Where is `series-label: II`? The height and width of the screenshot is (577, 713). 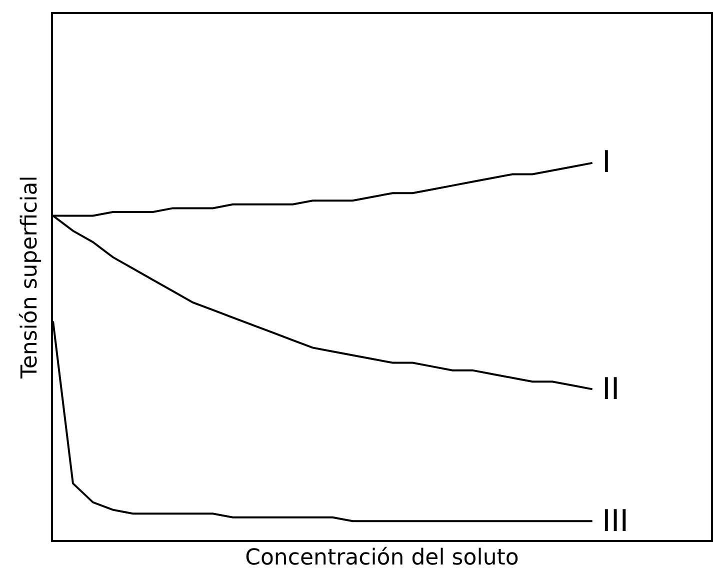
series-label: II is located at coordinates (611, 389).